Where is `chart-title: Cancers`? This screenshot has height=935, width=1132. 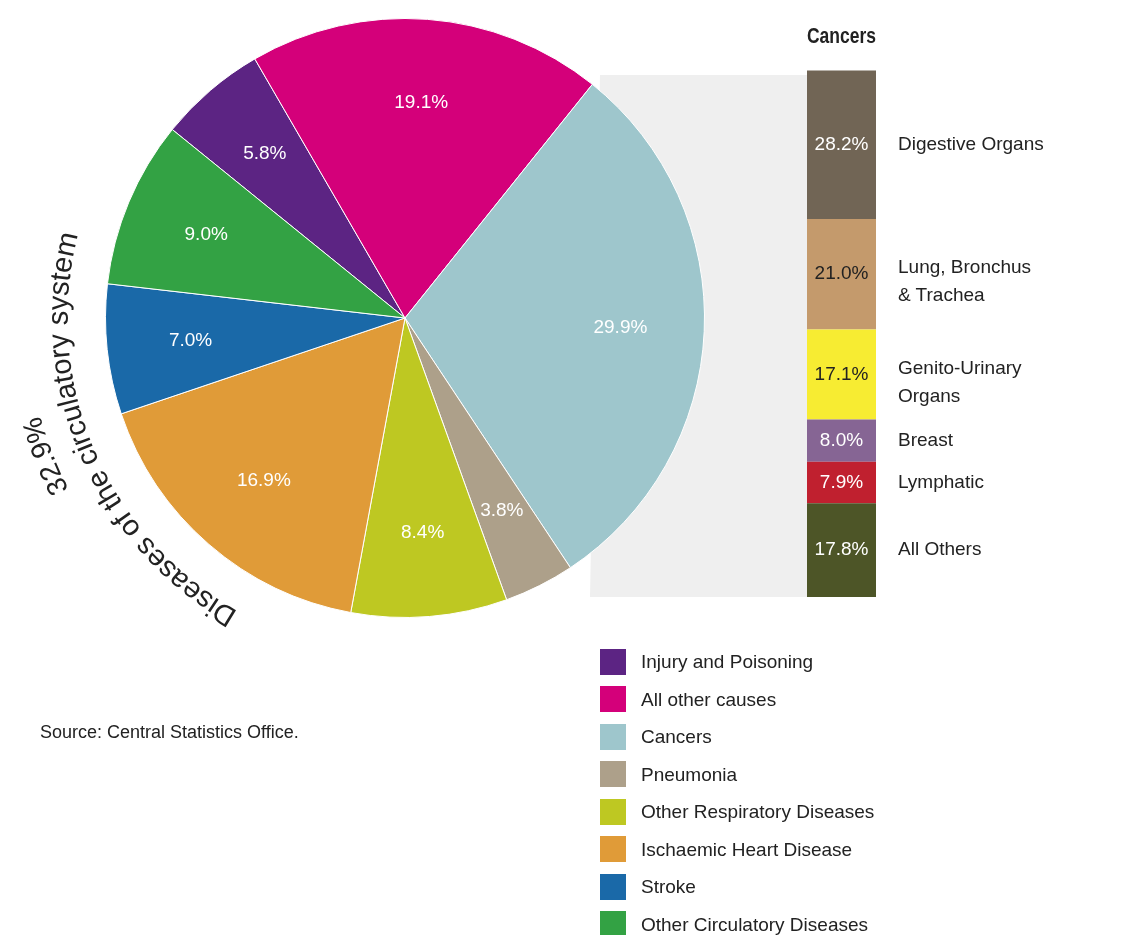 chart-title: Cancers is located at coordinates (841, 35).